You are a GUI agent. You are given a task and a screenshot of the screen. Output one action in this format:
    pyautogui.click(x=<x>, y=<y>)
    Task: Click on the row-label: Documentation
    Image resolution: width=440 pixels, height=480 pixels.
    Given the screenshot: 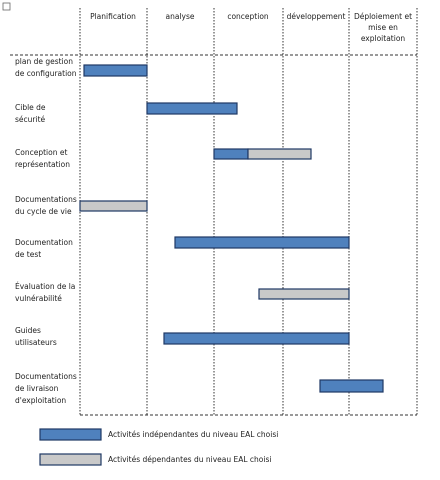 What is the action you would take?
    pyautogui.click(x=44, y=242)
    